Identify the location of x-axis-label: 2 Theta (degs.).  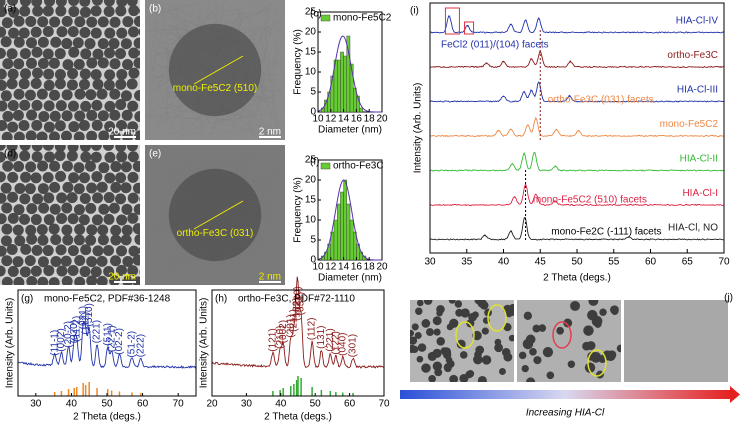
(107, 417).